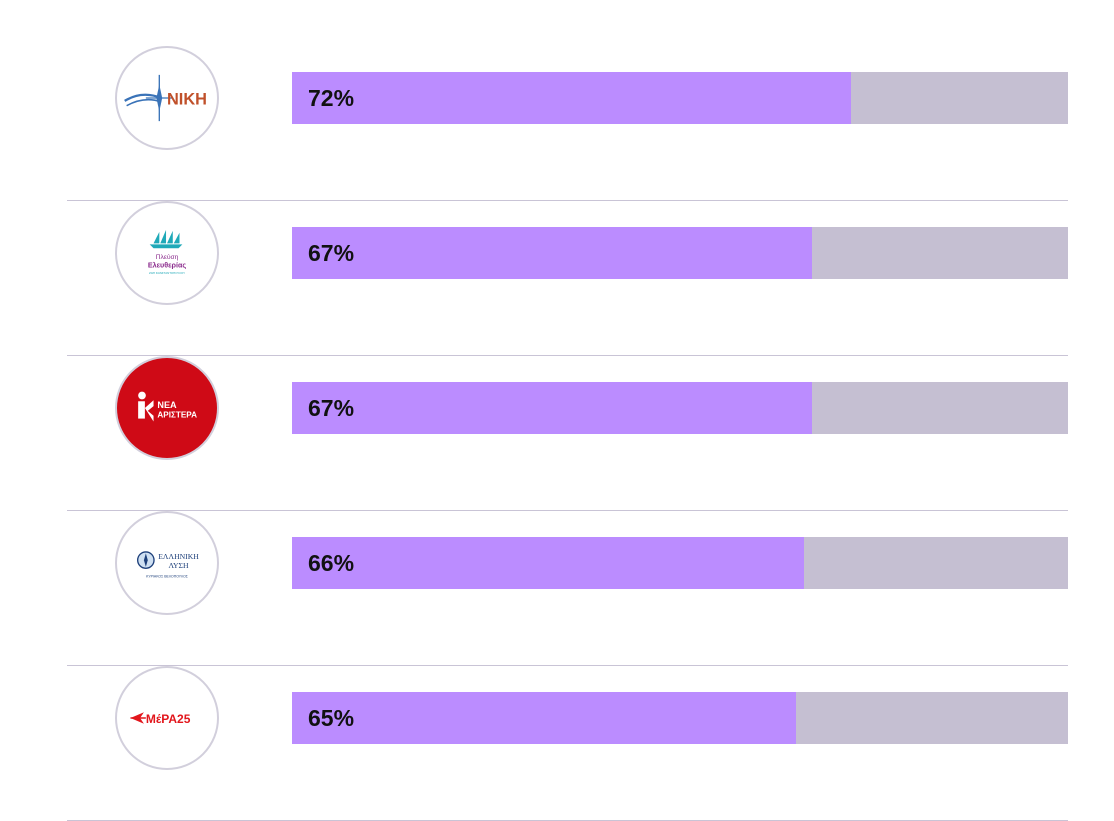 This screenshot has height=821, width=1114. Describe the element at coordinates (179, 565) in the screenshot. I see `elliniki-lysi-line2: ΛΥΣΗ` at that location.